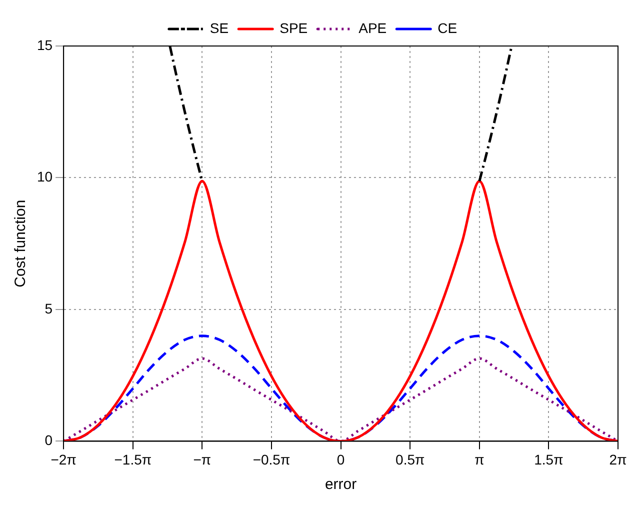 The height and width of the screenshot is (508, 642). Describe the element at coordinates (202, 459) in the screenshot. I see `x-tick-label: −π` at that location.